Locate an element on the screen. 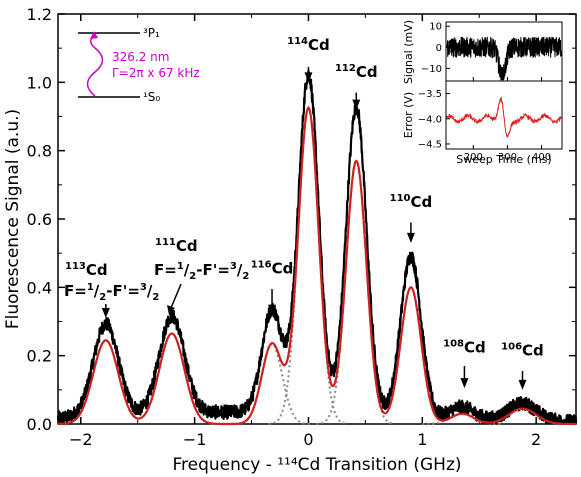 This screenshot has width=581, height=477. upper-level-label: ³P₁ is located at coordinates (151, 33).